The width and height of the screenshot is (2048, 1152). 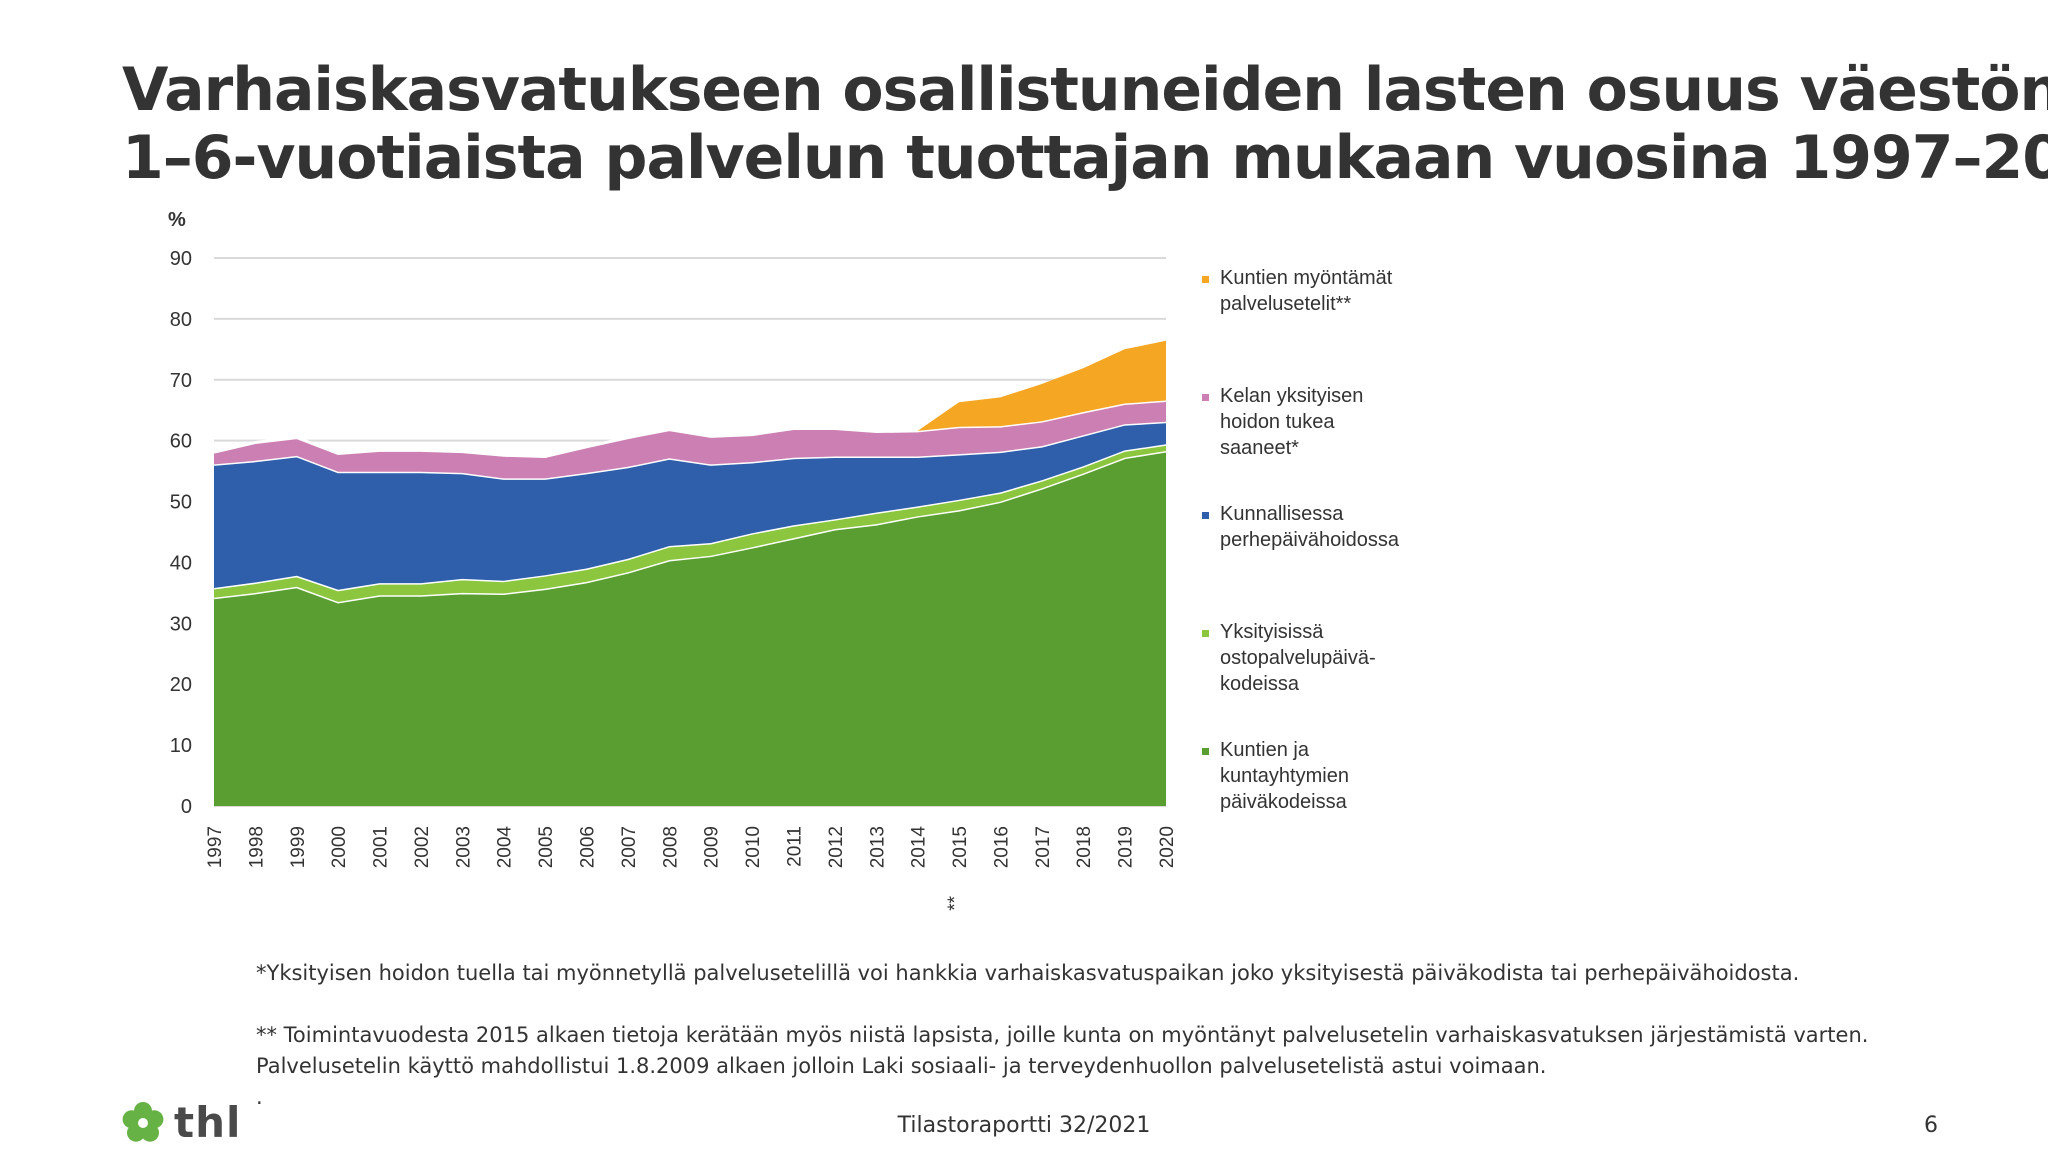 What do you see at coordinates (215, 847) in the screenshot?
I see `x-tick-label: 1997` at bounding box center [215, 847].